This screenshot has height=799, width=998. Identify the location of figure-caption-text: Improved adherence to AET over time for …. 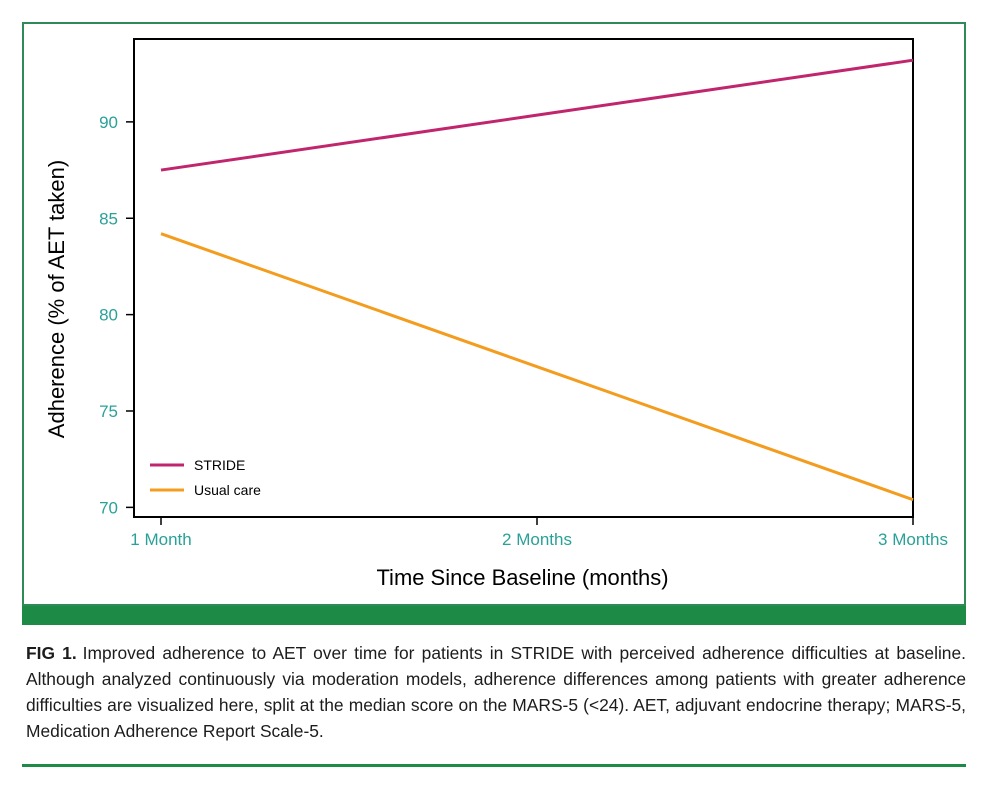
(496, 692).